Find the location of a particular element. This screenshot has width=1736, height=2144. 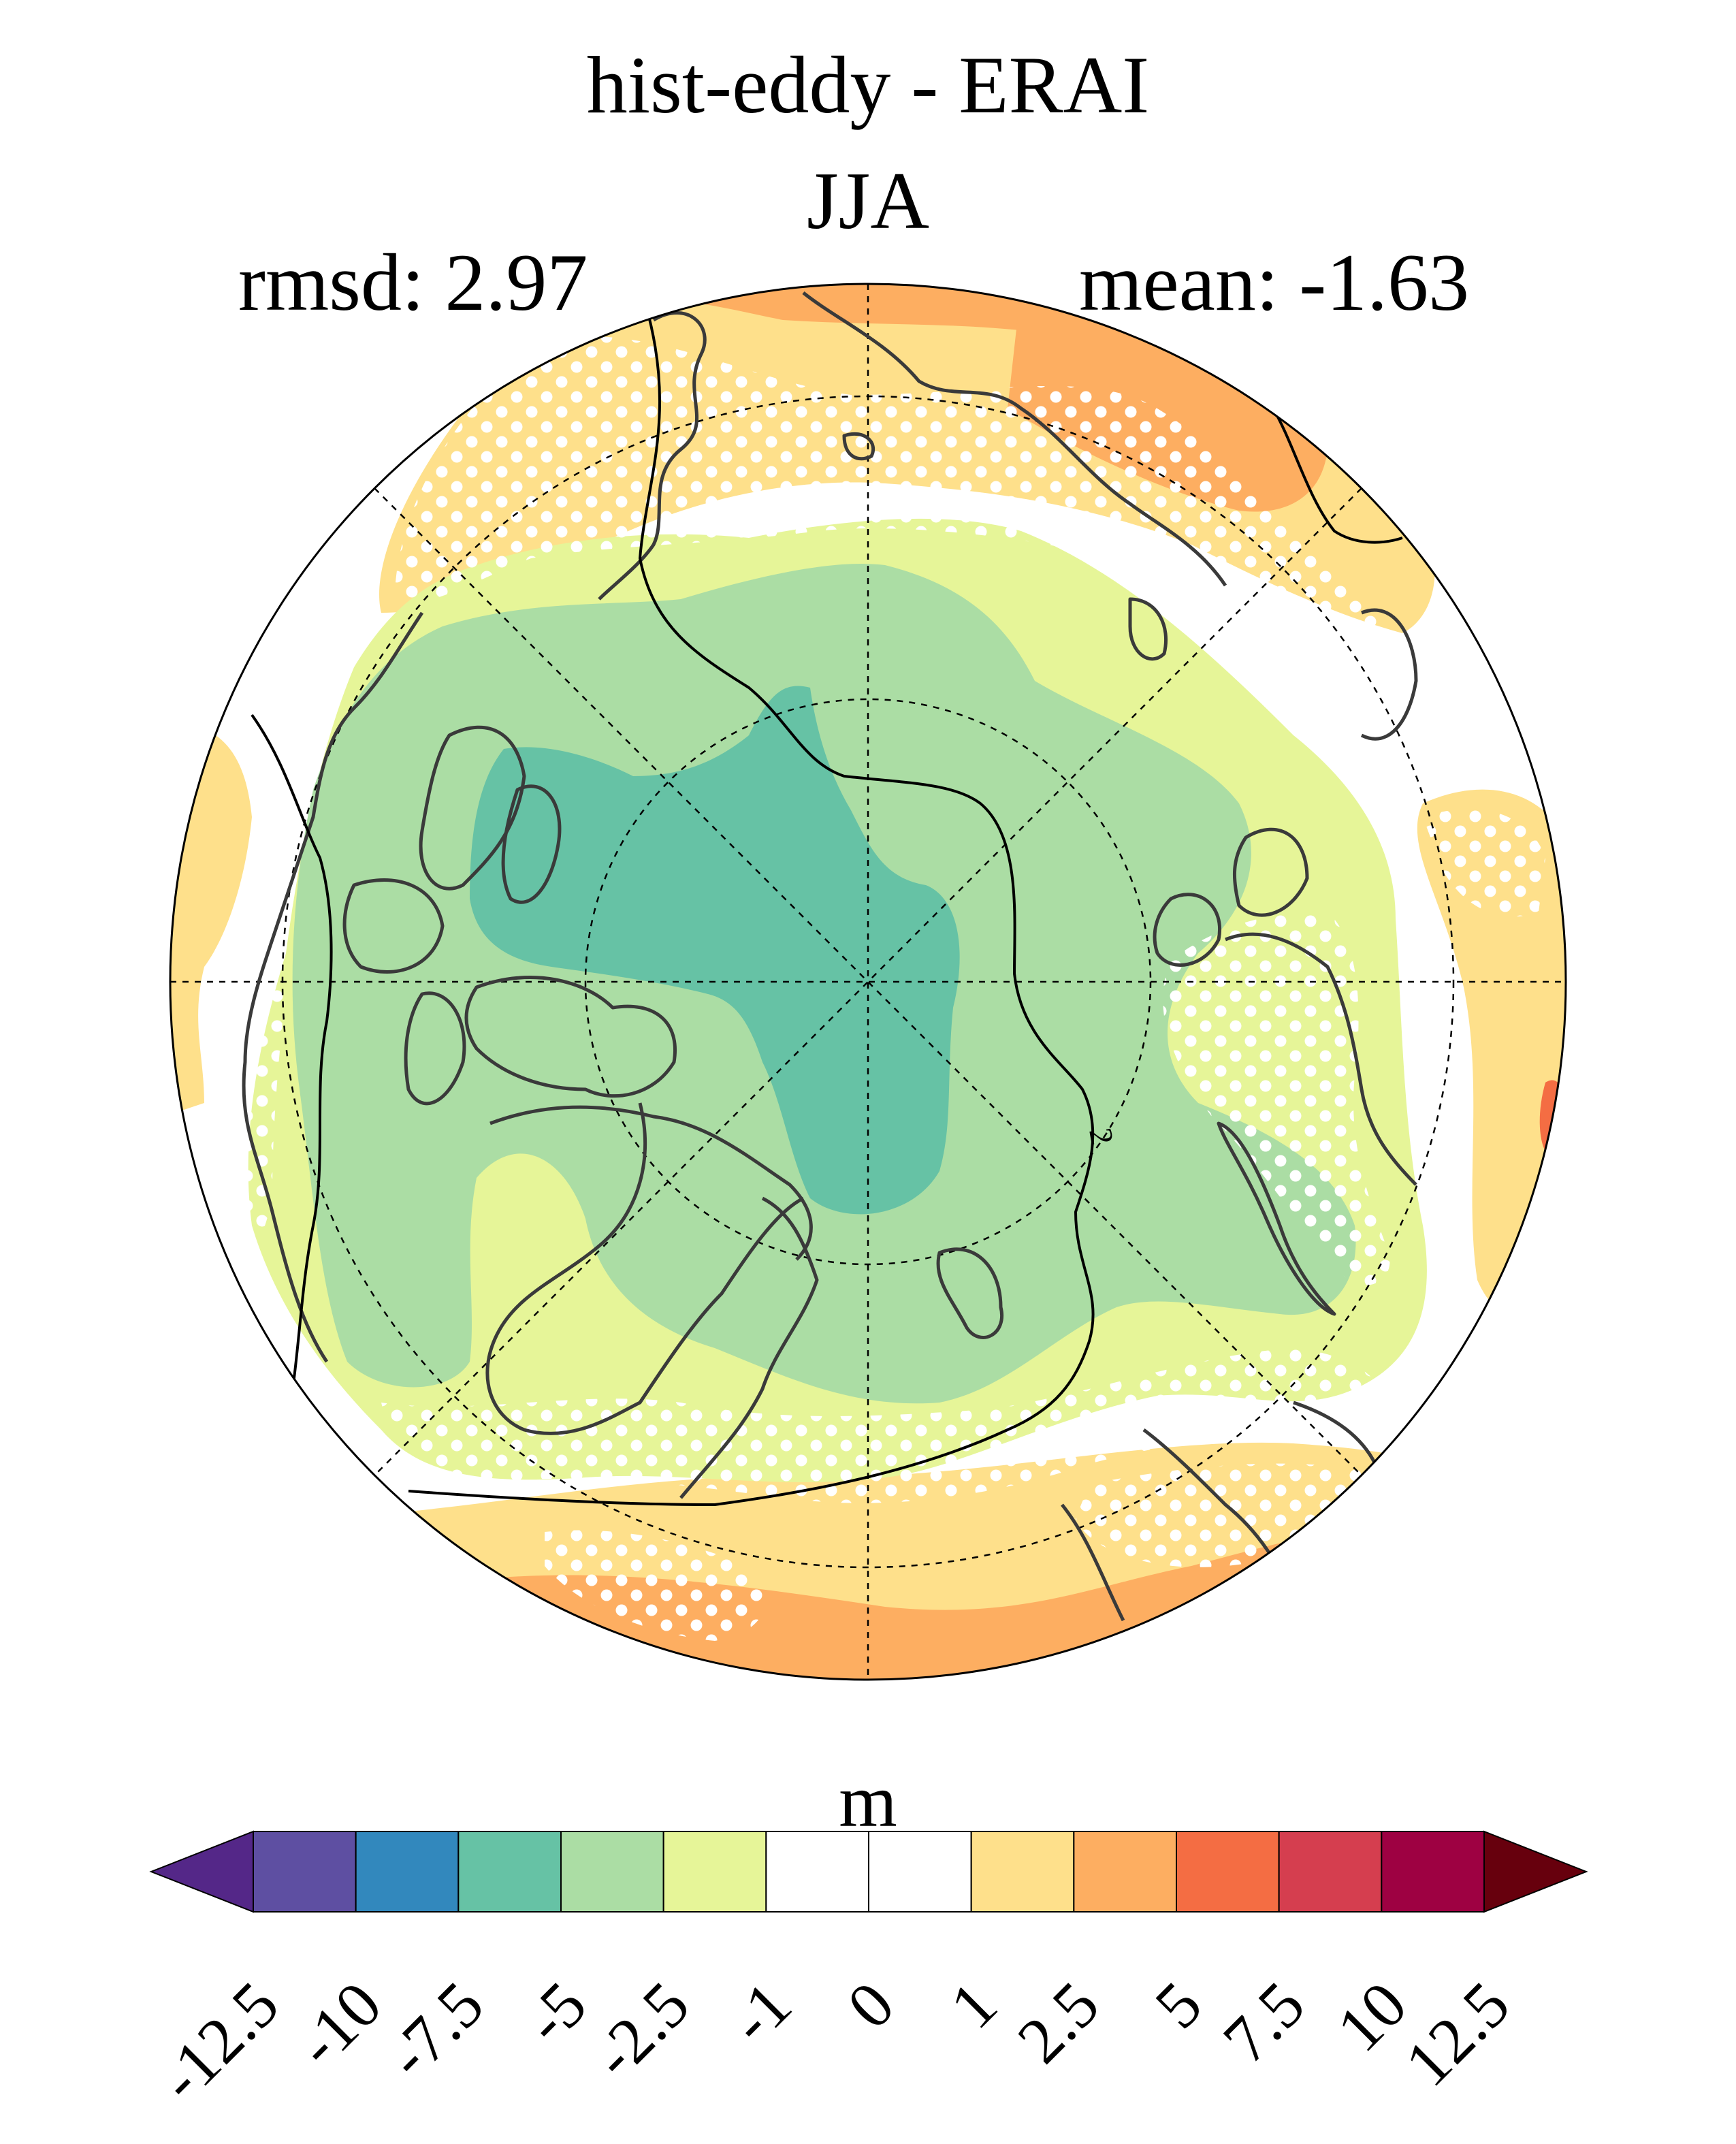

stipple-southwest is located at coordinates (655, 1585).